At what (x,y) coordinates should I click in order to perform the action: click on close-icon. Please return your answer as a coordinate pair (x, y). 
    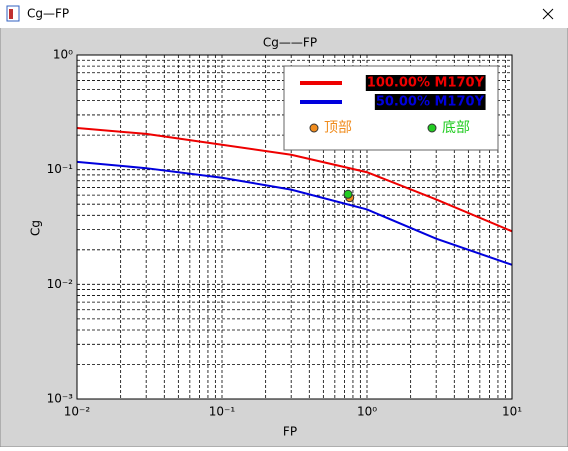
    Looking at the image, I should click on (548, 14).